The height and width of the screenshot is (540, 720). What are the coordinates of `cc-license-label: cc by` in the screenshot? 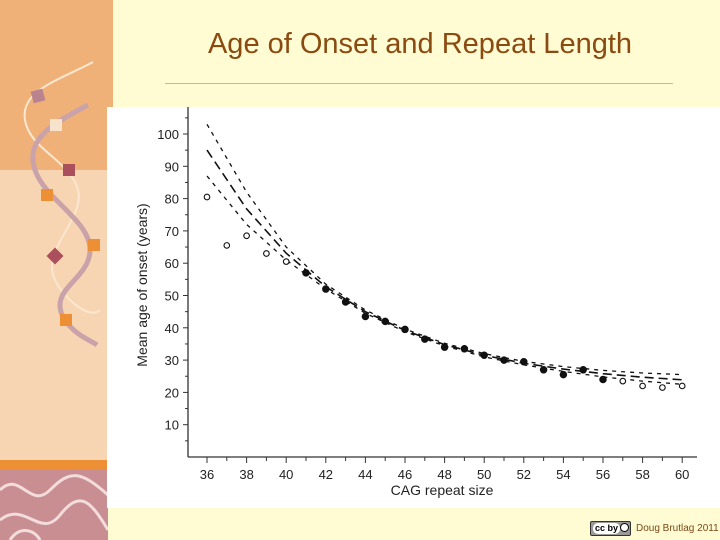 It's located at (607, 528).